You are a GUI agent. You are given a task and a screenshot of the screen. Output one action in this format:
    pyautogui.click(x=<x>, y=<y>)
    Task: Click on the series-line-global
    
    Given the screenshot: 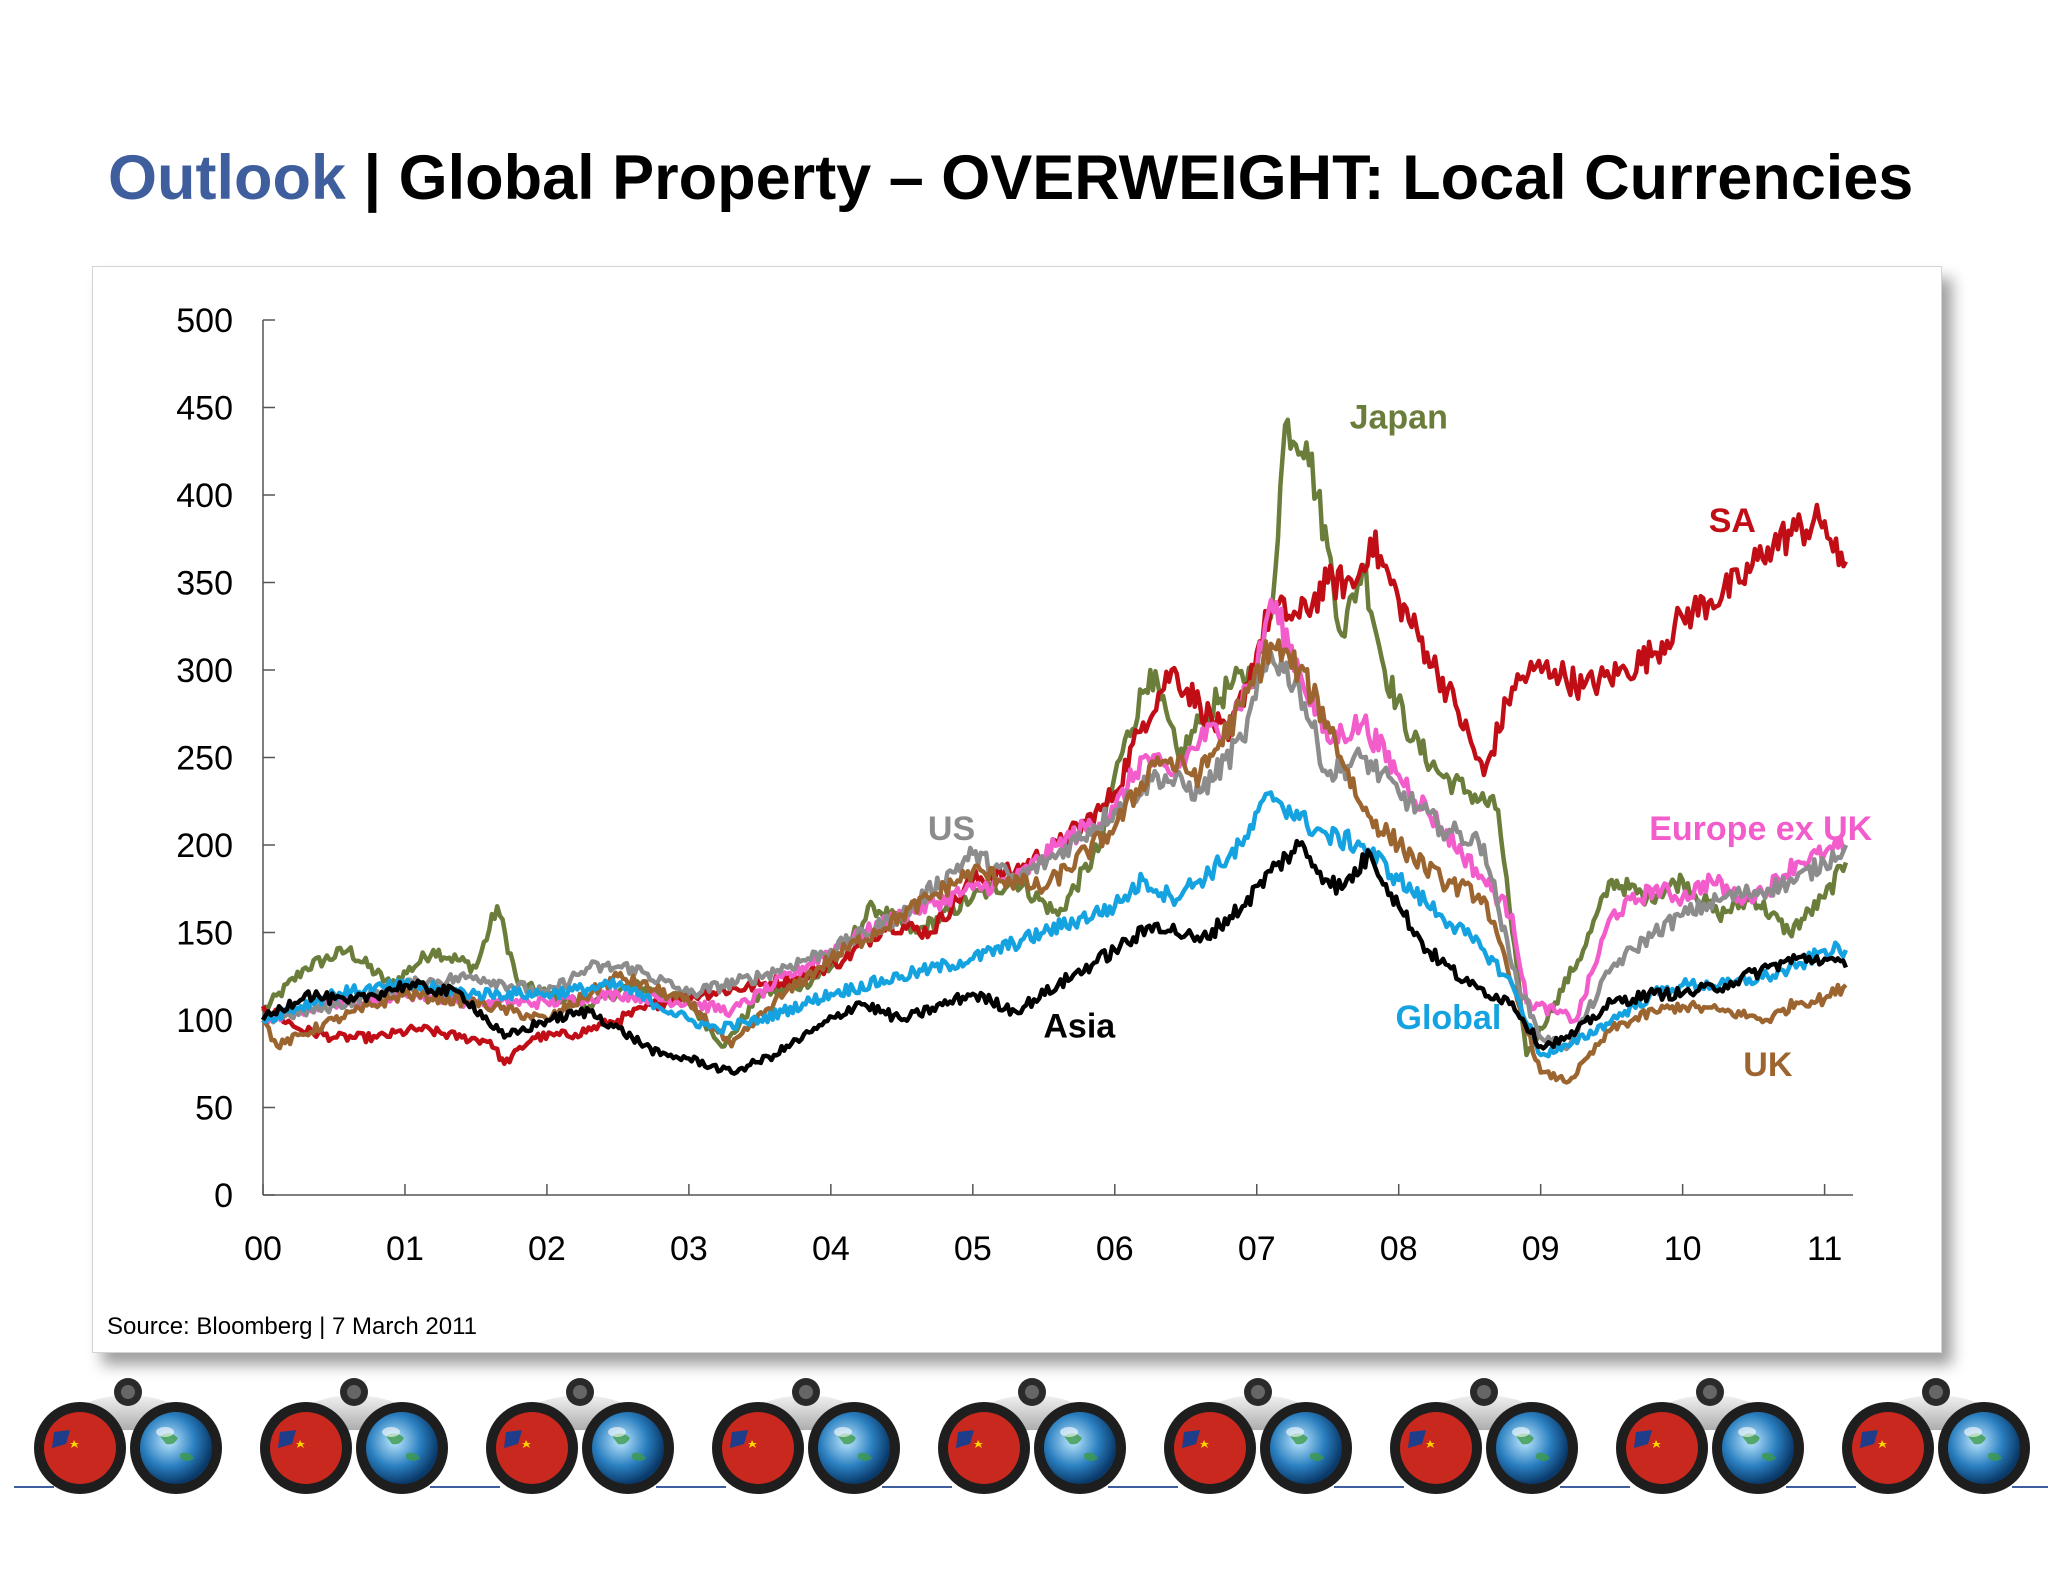 What is the action you would take?
    pyautogui.click(x=1054, y=924)
    